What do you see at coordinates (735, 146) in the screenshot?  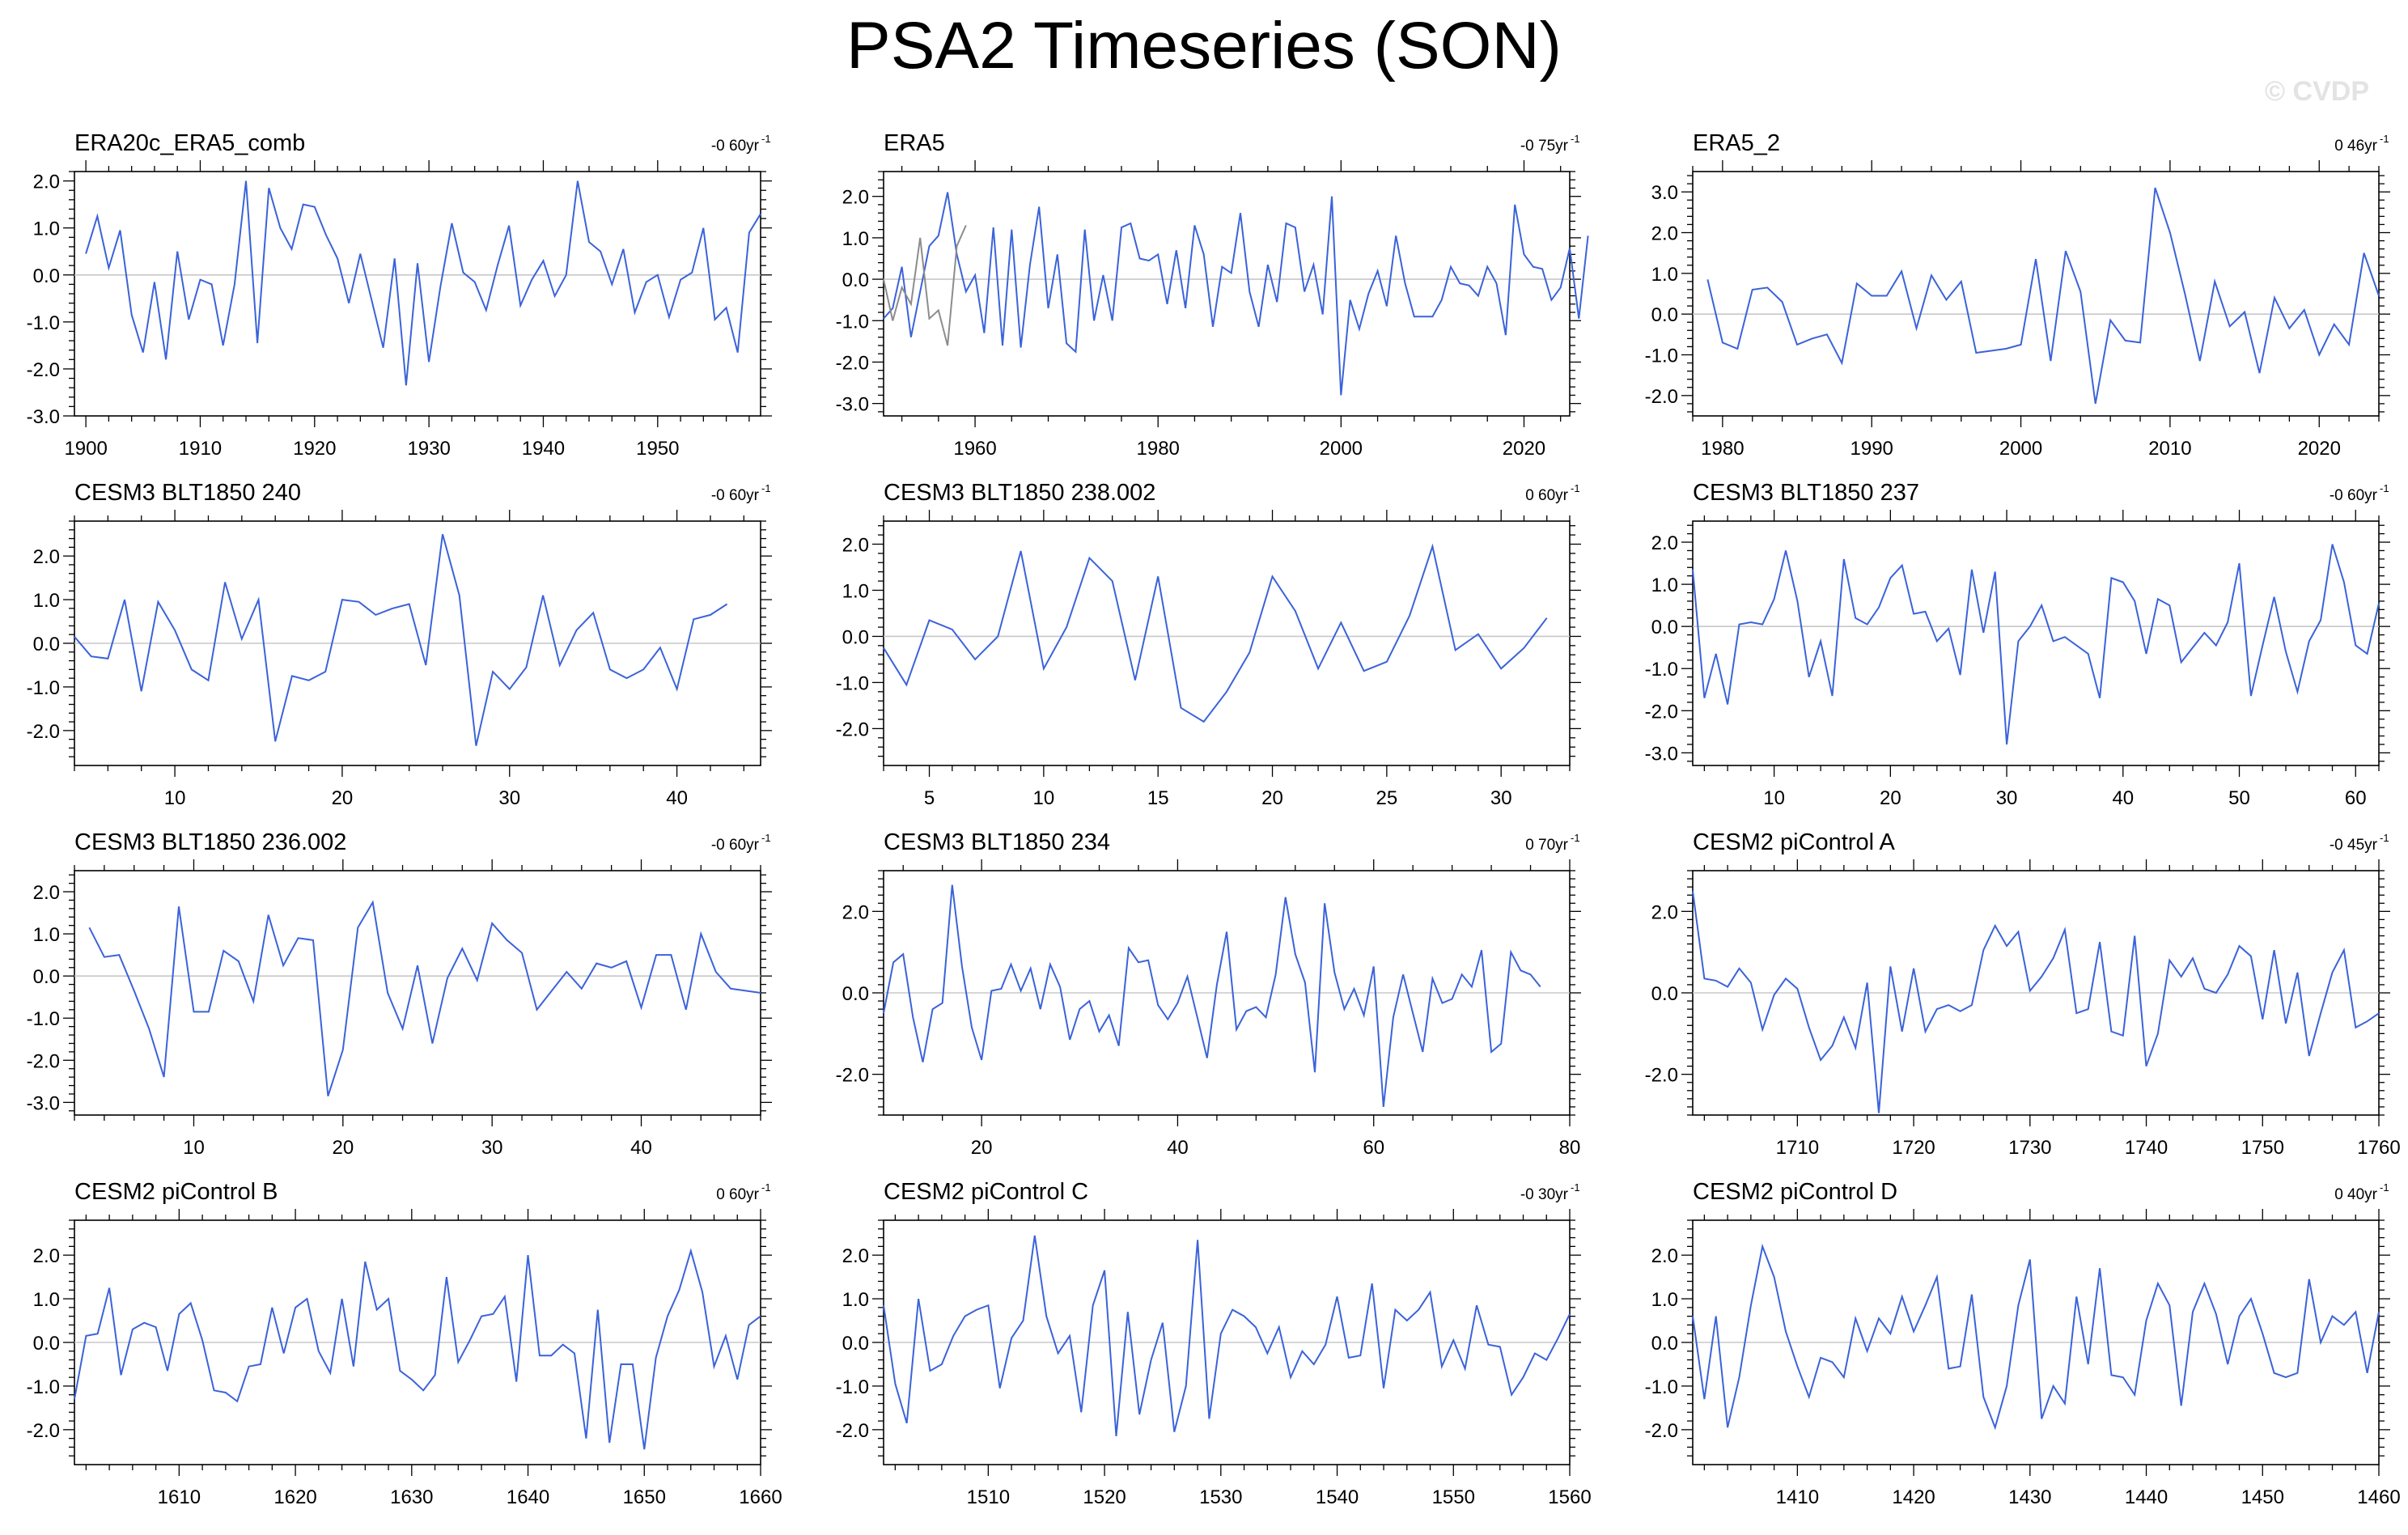 I see `trend-label: -0 60yr` at bounding box center [735, 146].